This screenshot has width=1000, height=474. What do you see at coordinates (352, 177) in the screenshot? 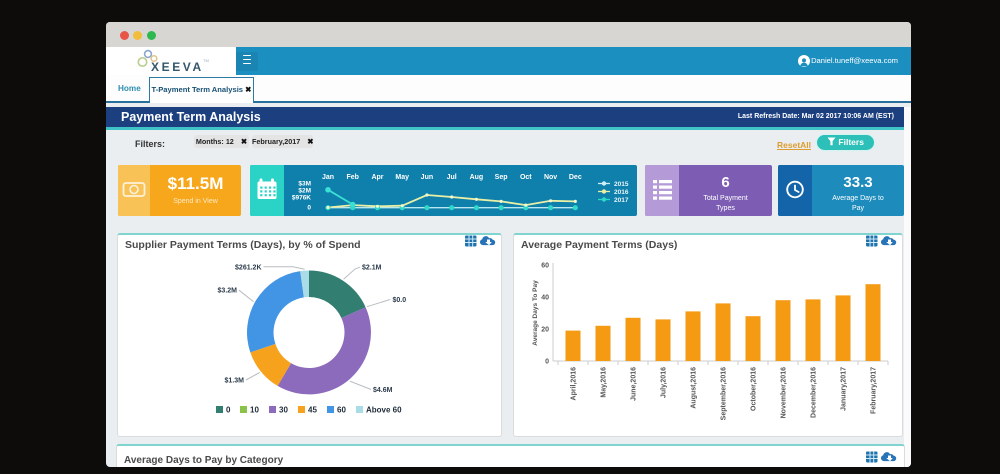
I see `svg-text: Feb` at bounding box center [352, 177].